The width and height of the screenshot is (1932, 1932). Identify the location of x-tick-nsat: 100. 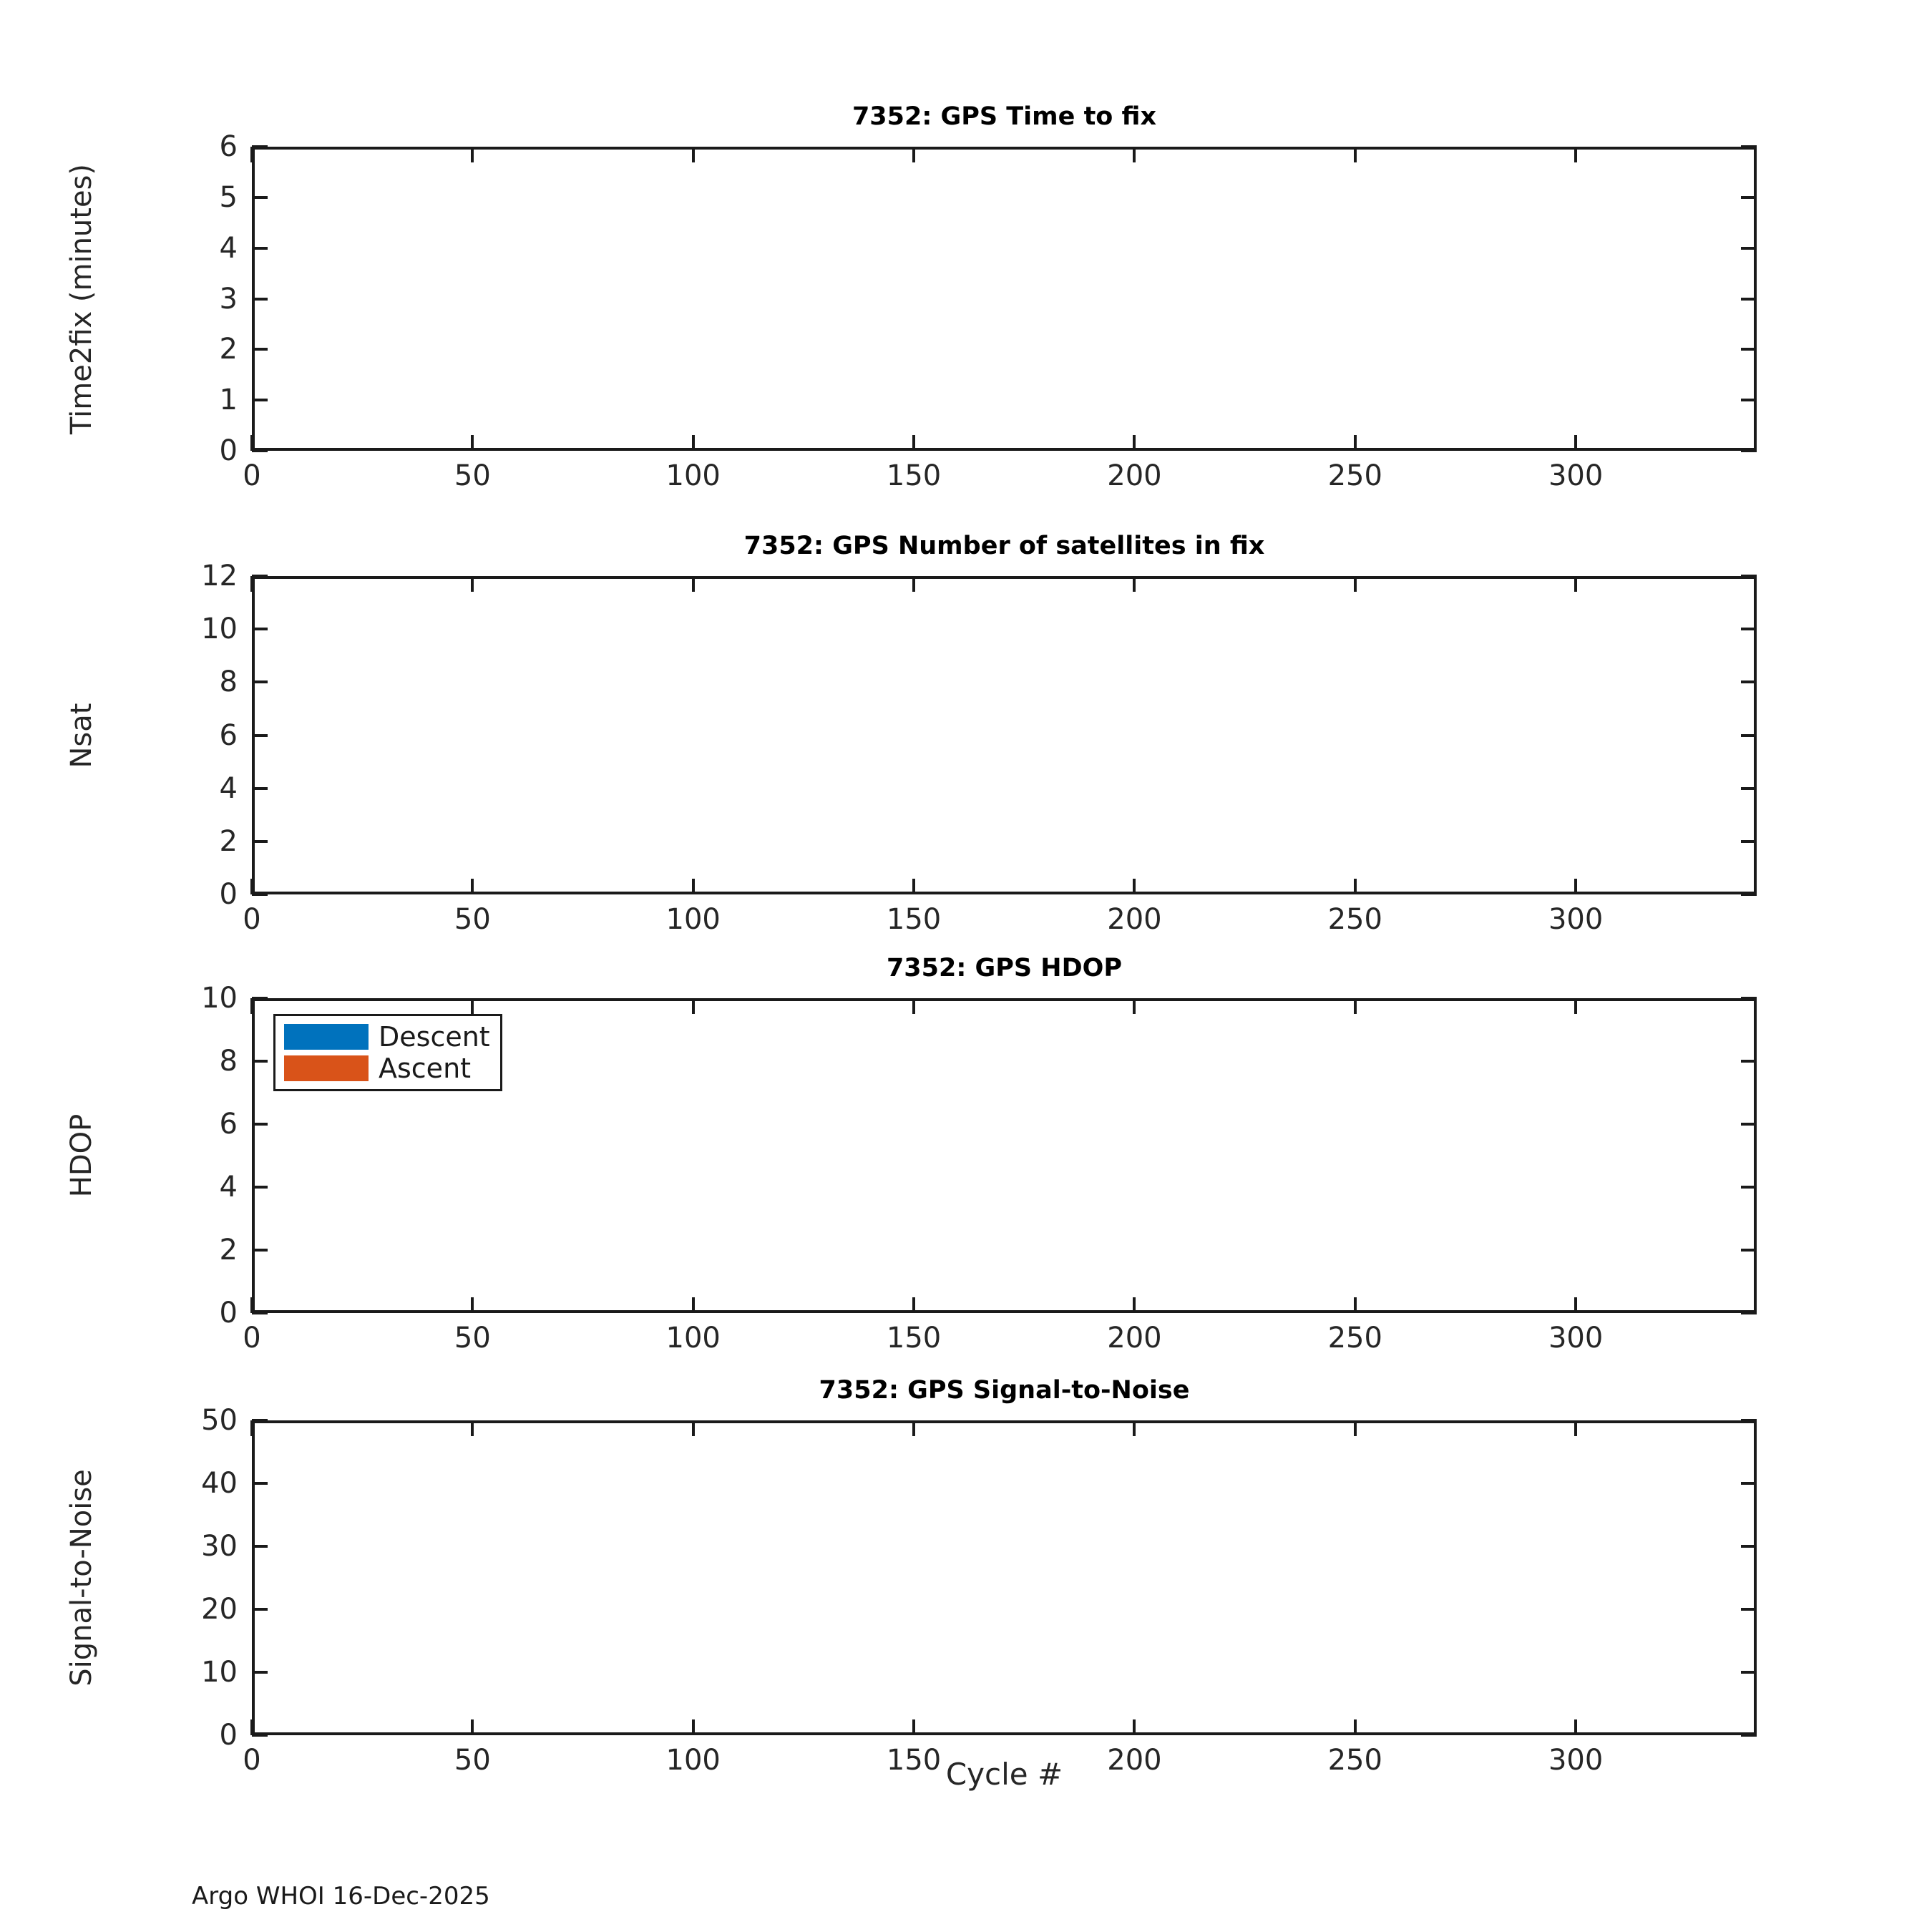
(693, 919).